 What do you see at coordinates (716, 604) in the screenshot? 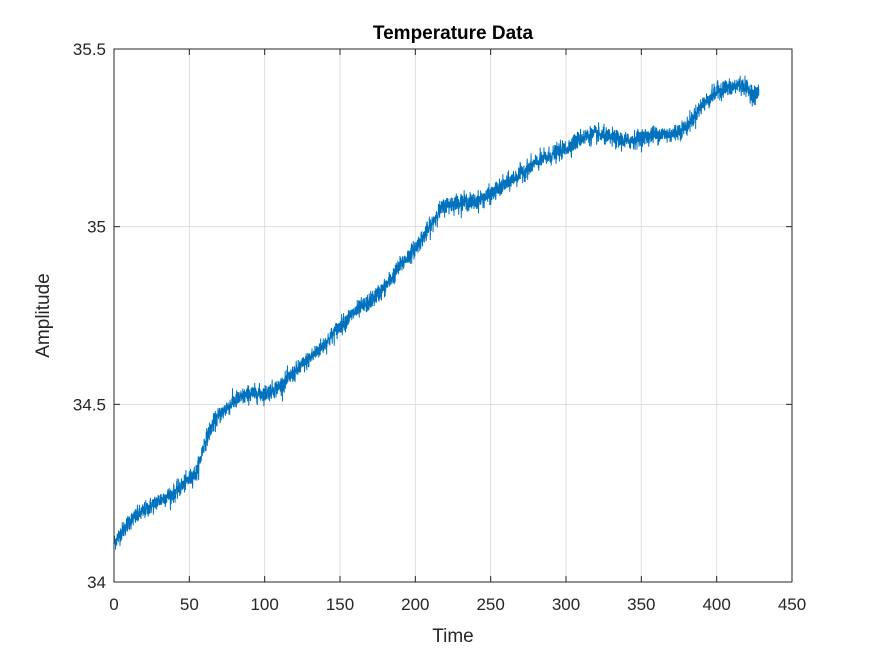
I see `x-tick-label: 400` at bounding box center [716, 604].